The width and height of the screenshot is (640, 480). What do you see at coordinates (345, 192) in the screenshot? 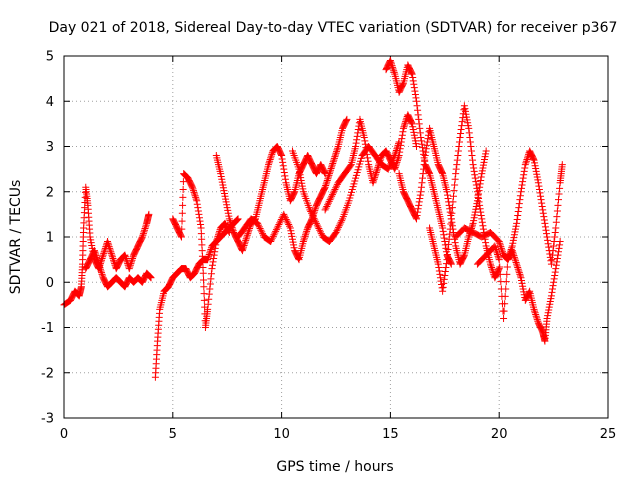
I see `series-track-g` at bounding box center [345, 192].